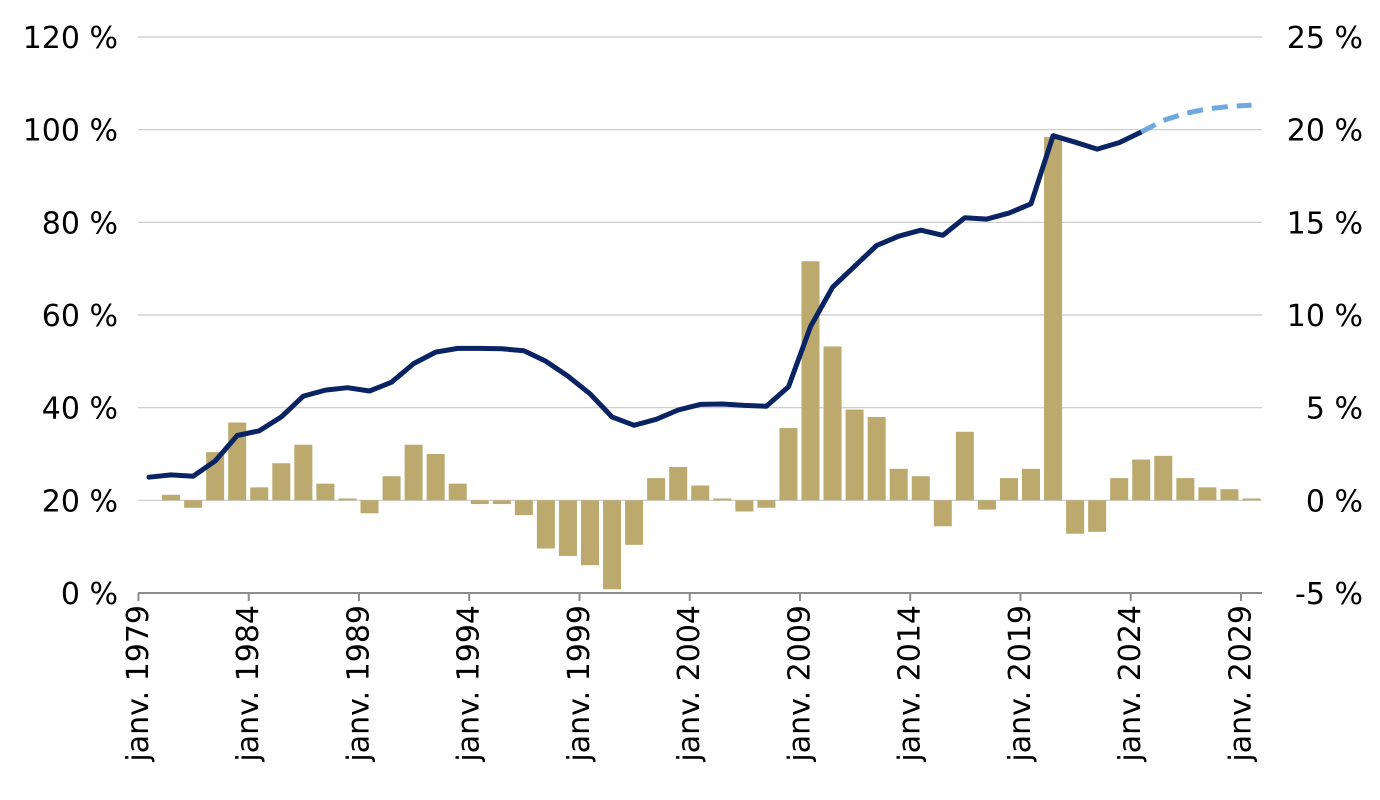 This screenshot has width=1380, height=800. I want to click on y-right-tick-label: -5 %, so click(1329, 594).